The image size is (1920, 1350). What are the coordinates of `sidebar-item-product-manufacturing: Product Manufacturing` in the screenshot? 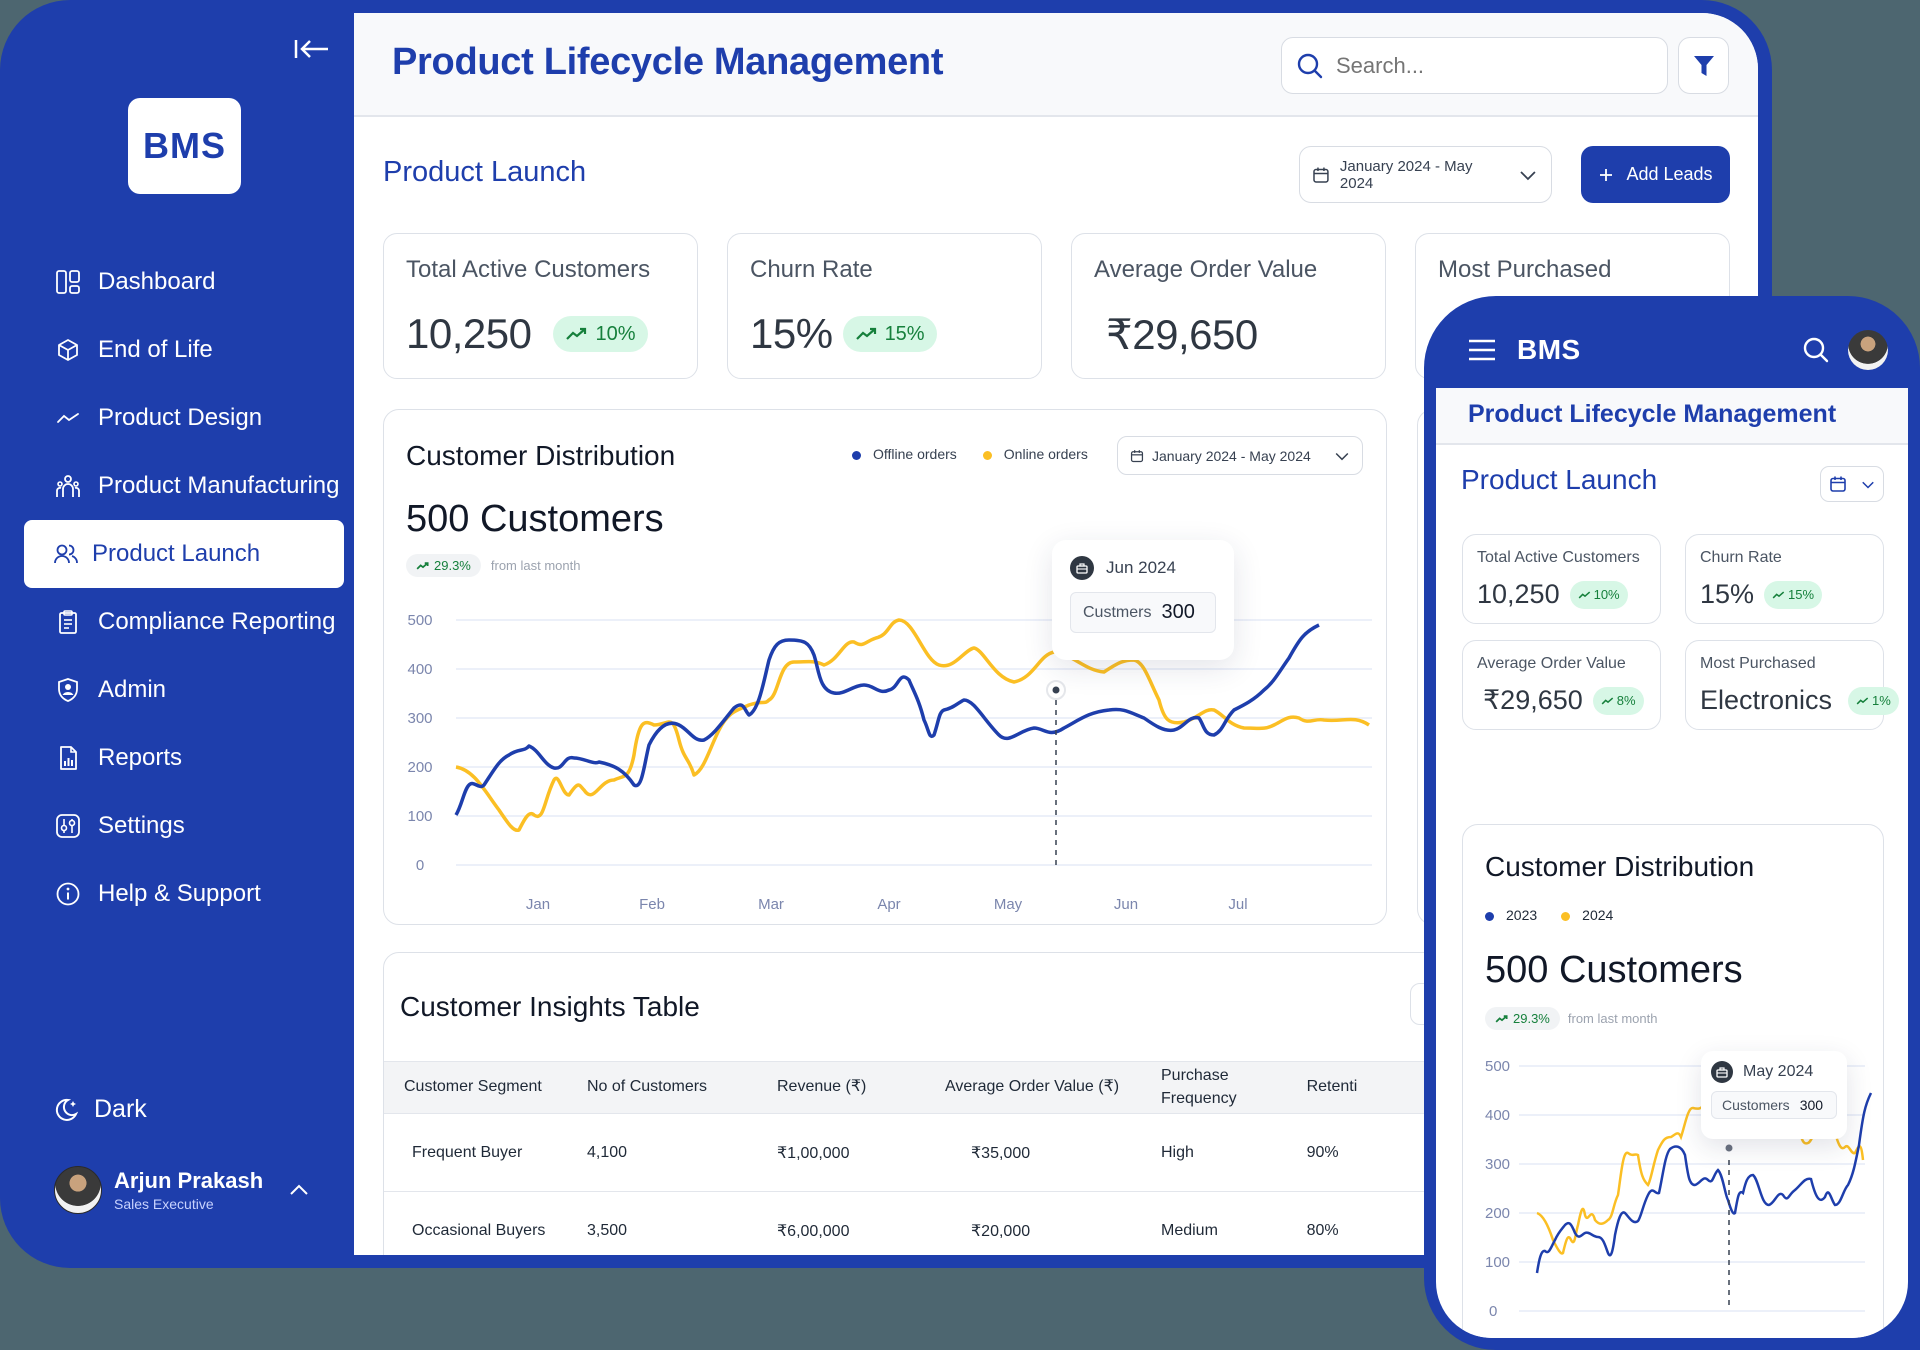 It's located at (184, 486).